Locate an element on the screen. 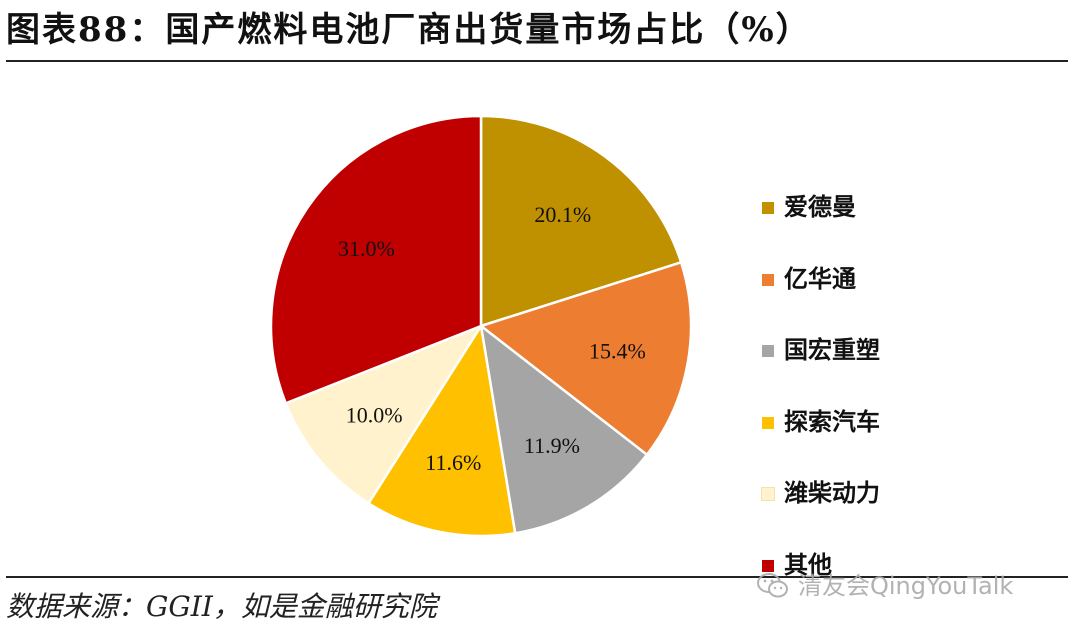 The width and height of the screenshot is (1080, 637). legend-label: 其他 is located at coordinates (808, 564).